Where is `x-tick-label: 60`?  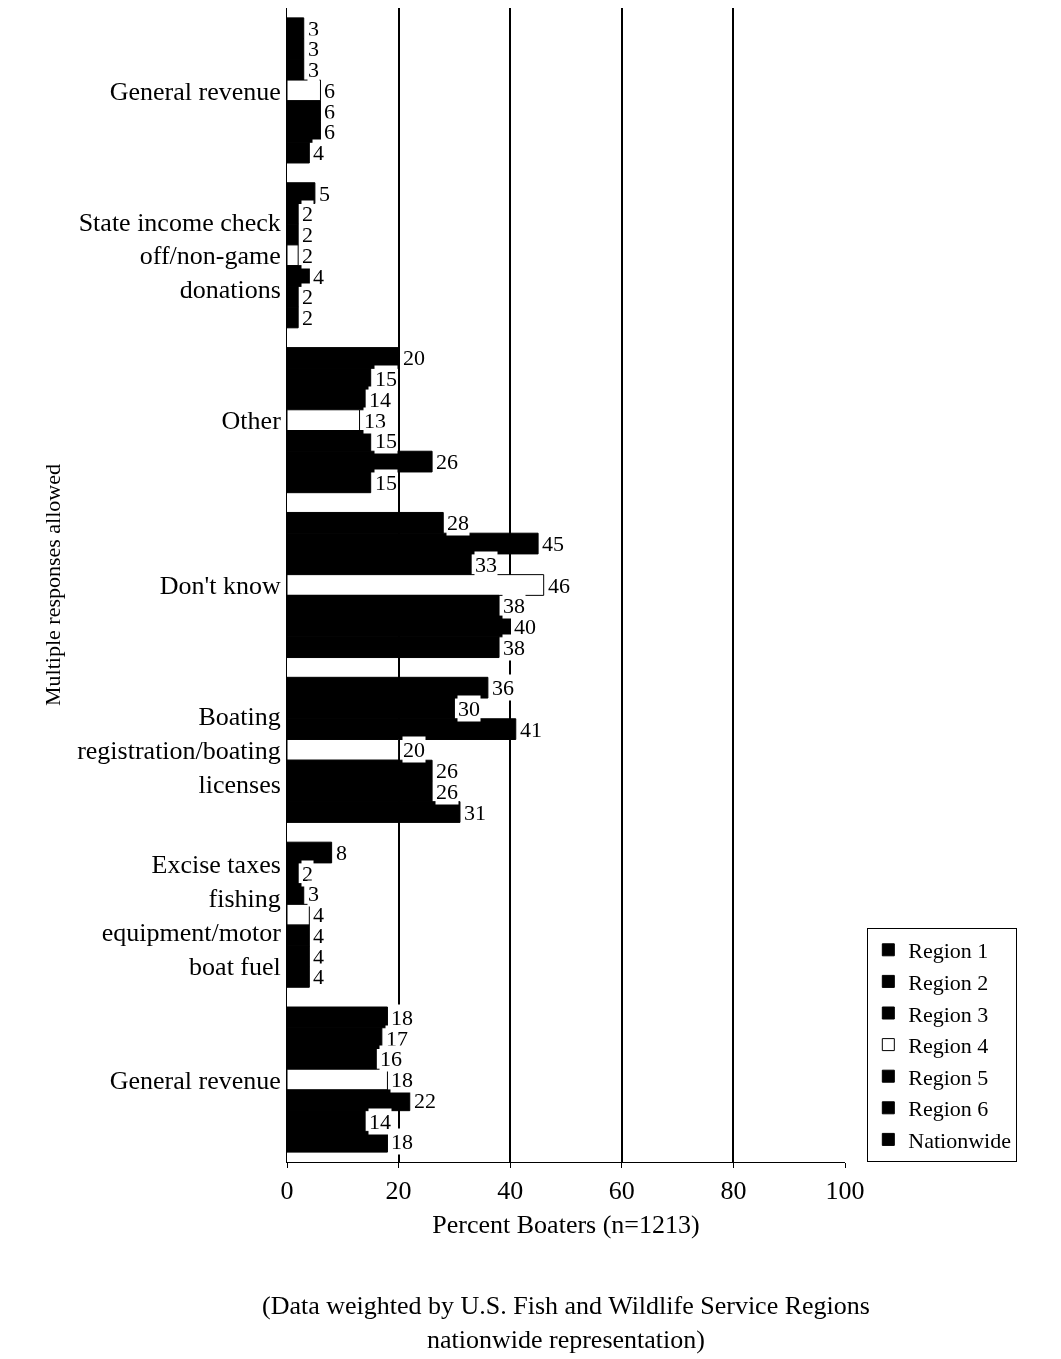 x-tick-label: 60 is located at coordinates (621, 1191).